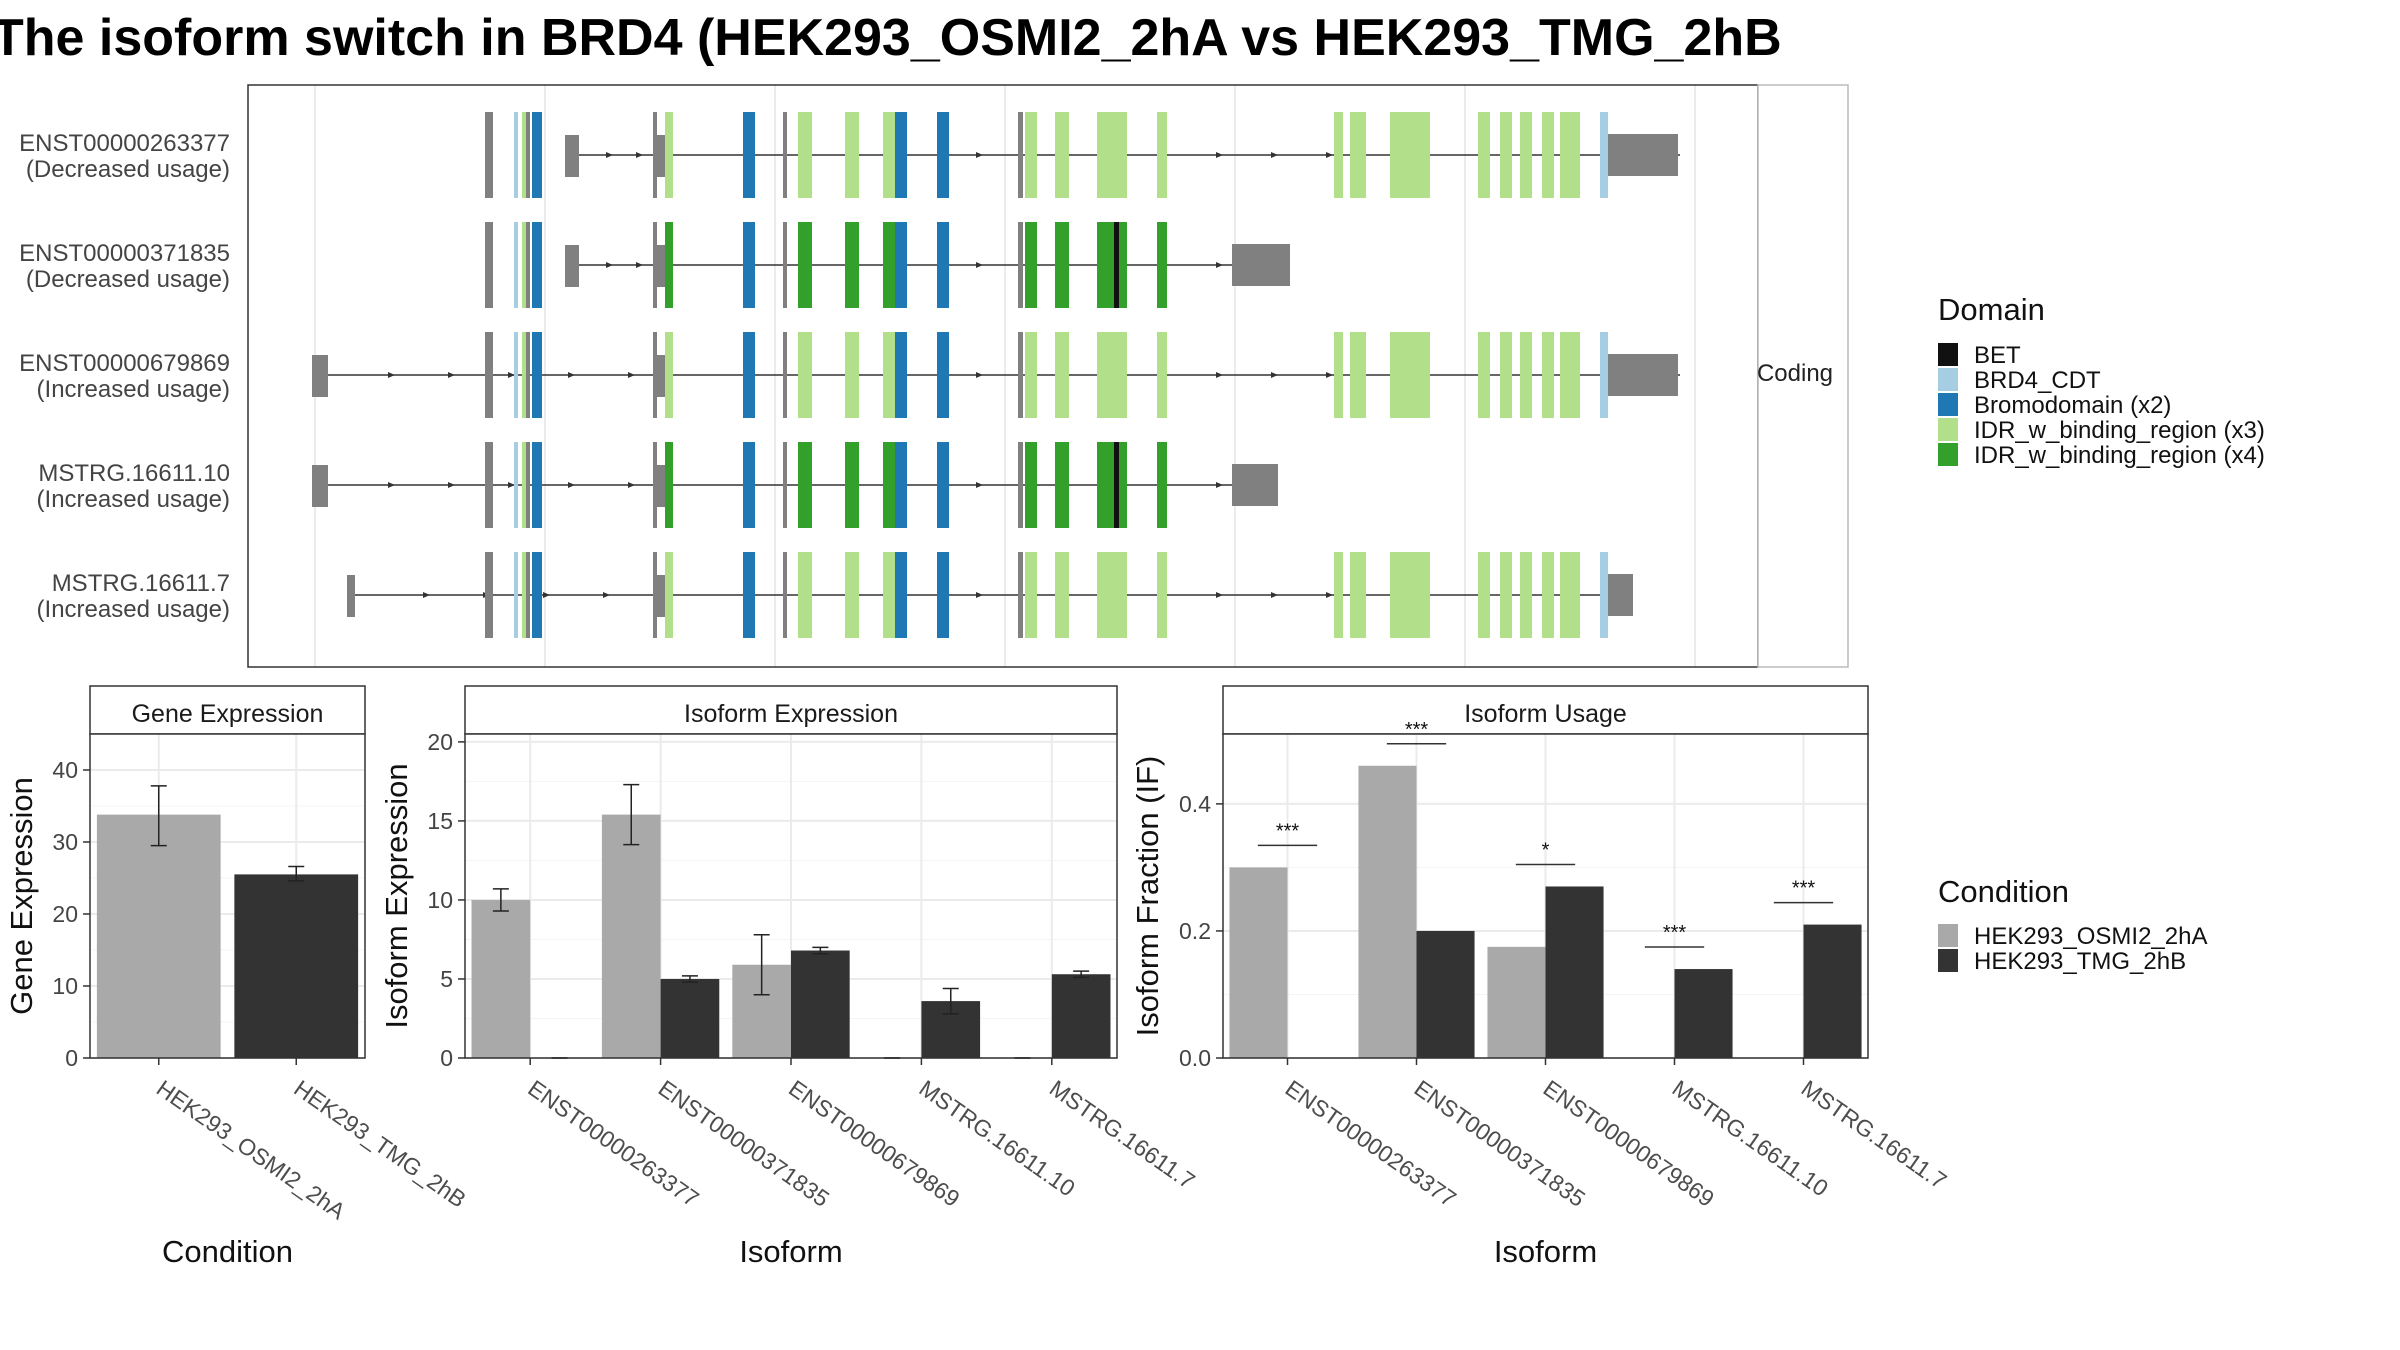 The height and width of the screenshot is (1350, 2400). Describe the element at coordinates (21, 896) in the screenshot. I see `y-axis-label: Gene Expression` at that location.